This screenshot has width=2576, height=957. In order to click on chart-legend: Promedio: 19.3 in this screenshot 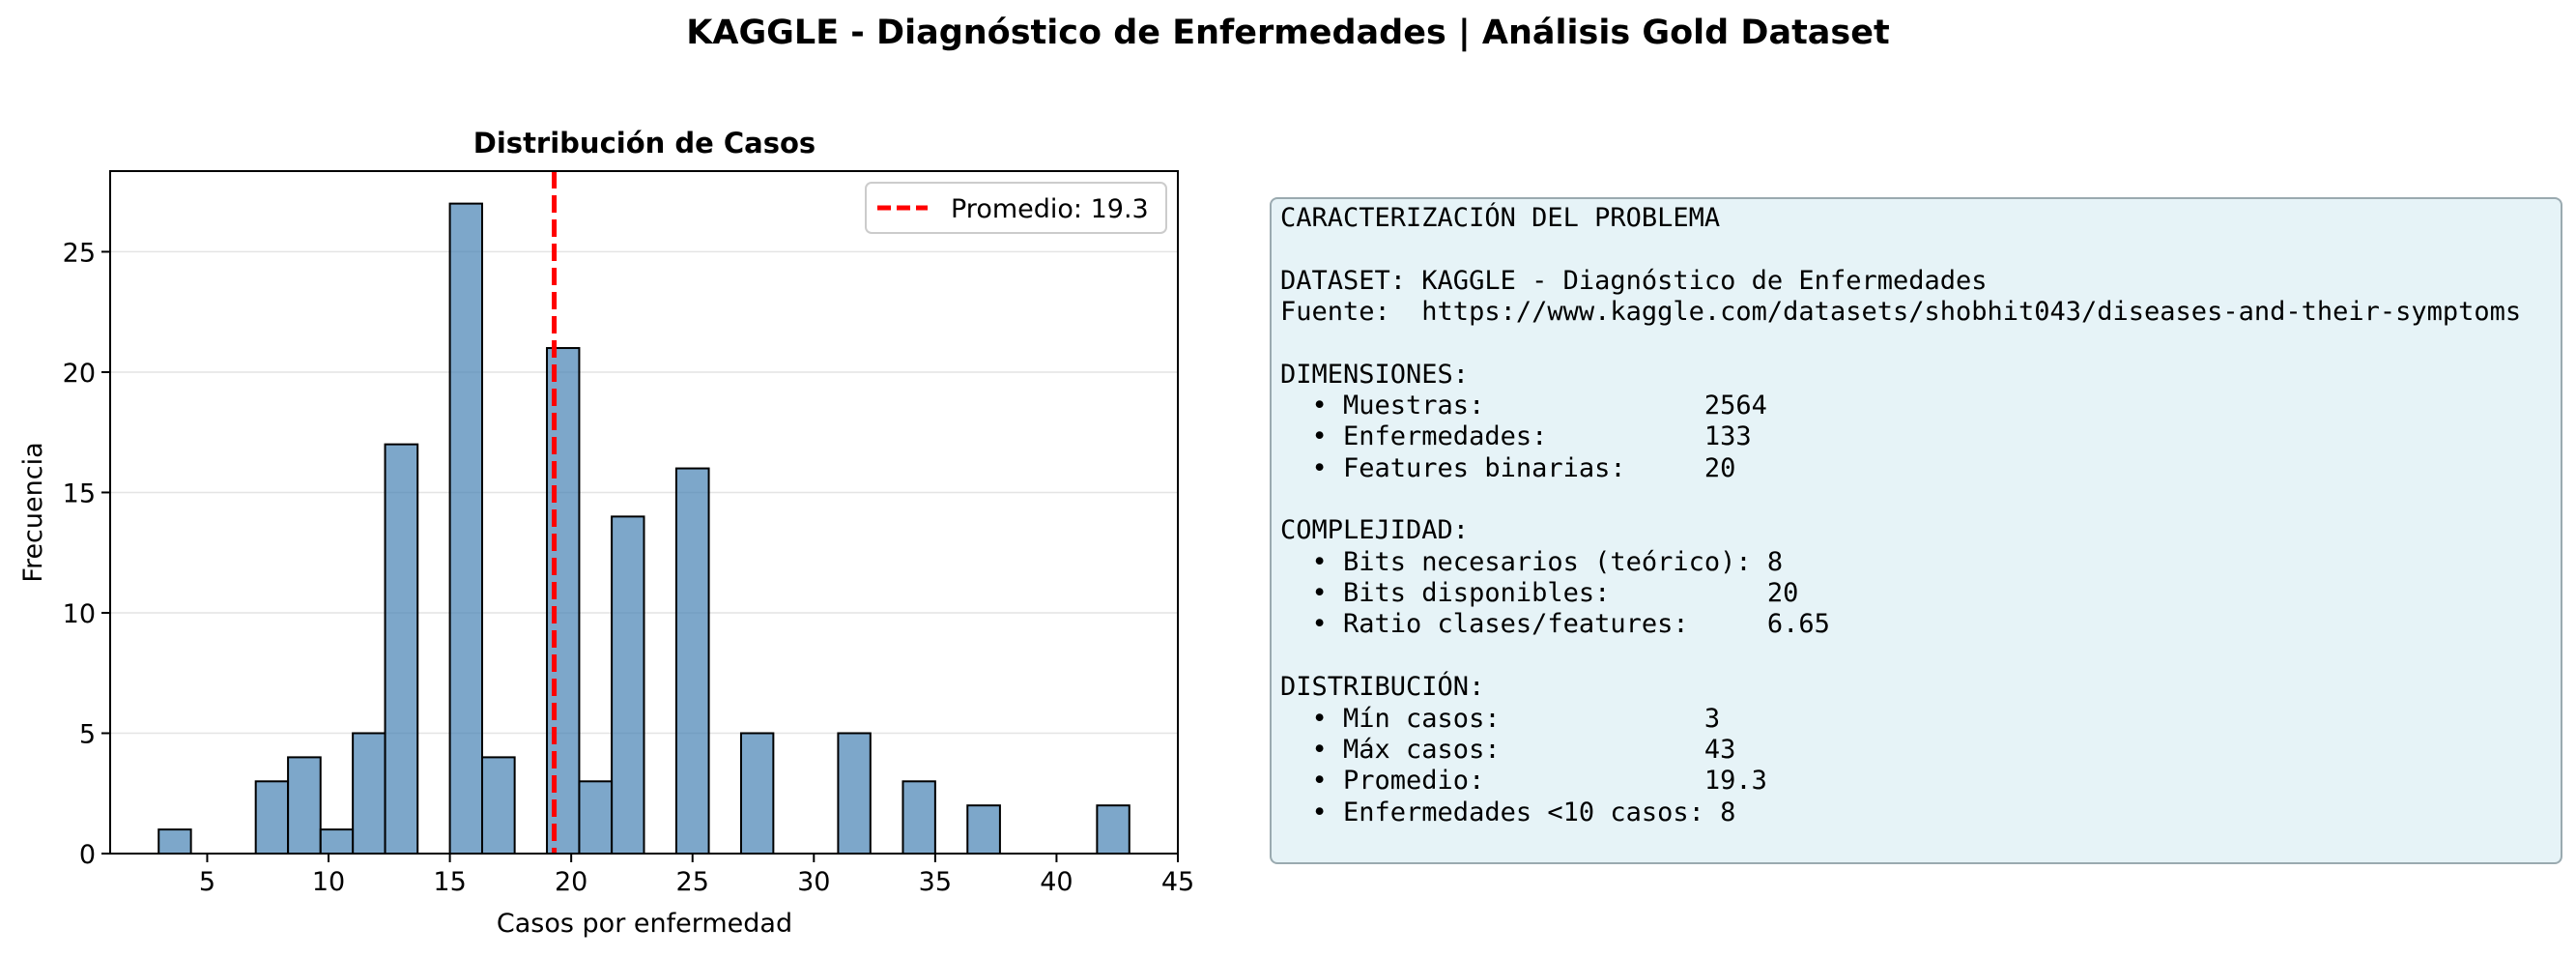, I will do `click(1016, 208)`.